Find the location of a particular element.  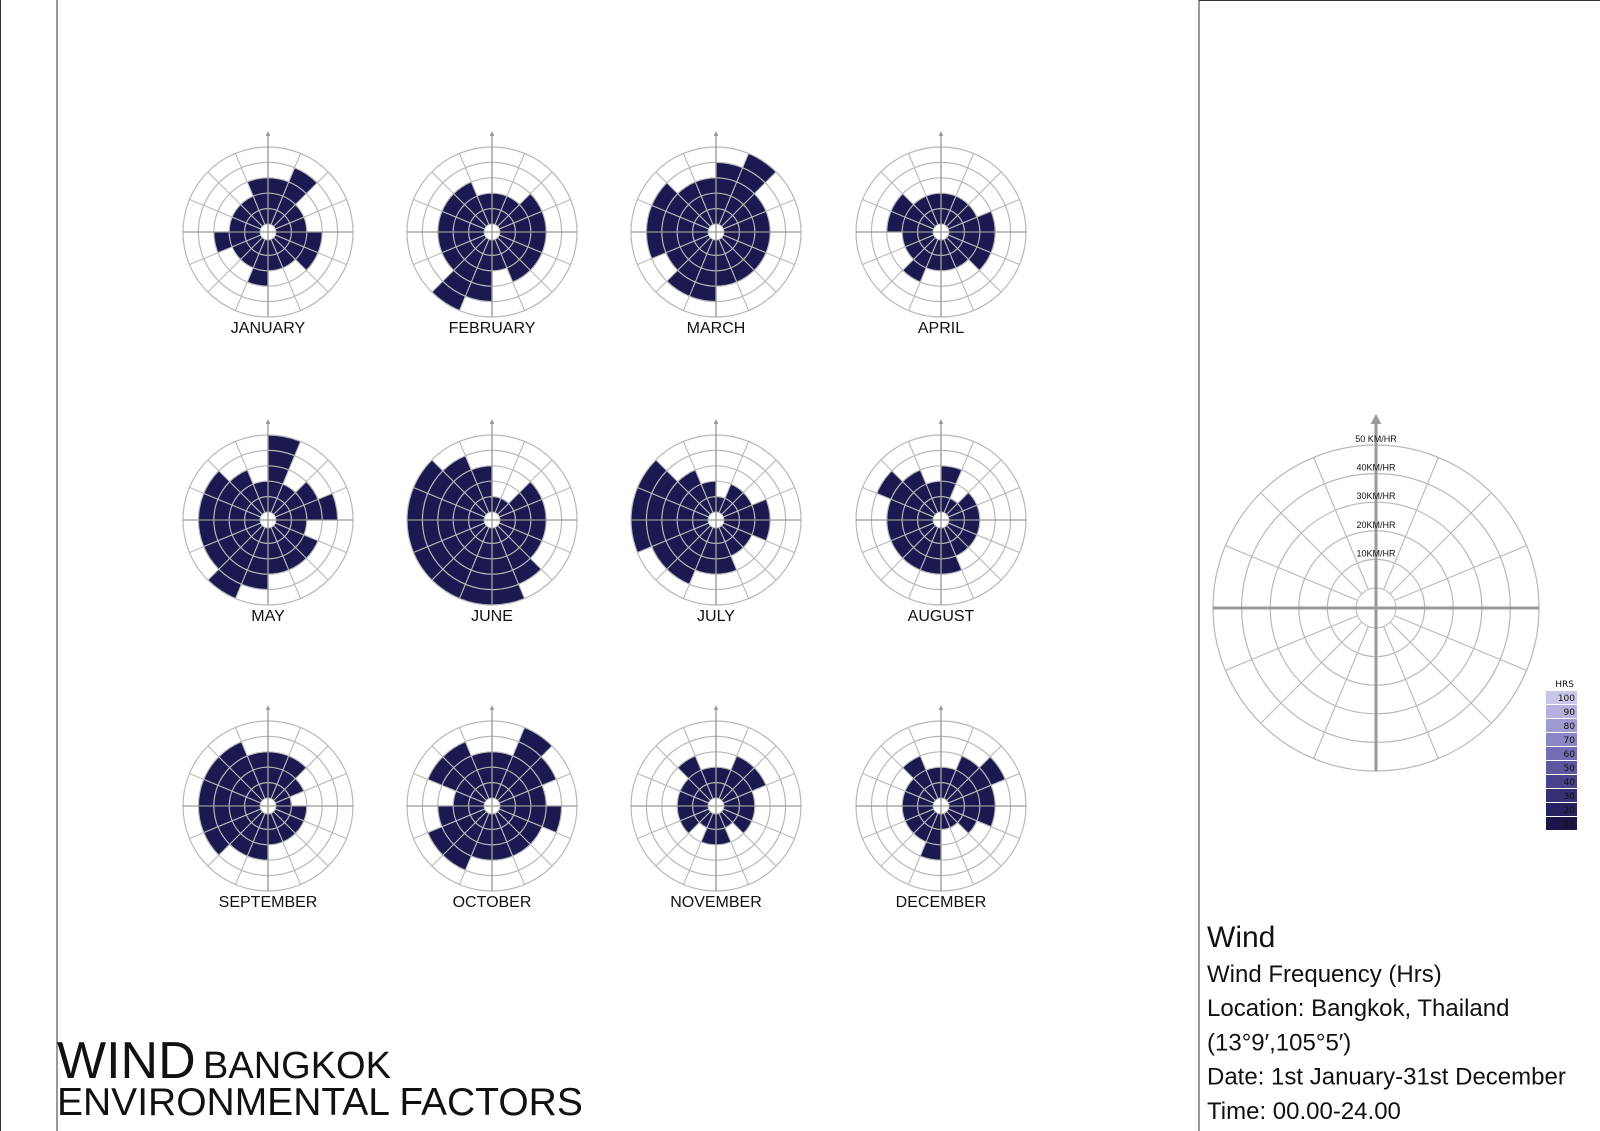

legend-label: 100 is located at coordinates (1566, 699).